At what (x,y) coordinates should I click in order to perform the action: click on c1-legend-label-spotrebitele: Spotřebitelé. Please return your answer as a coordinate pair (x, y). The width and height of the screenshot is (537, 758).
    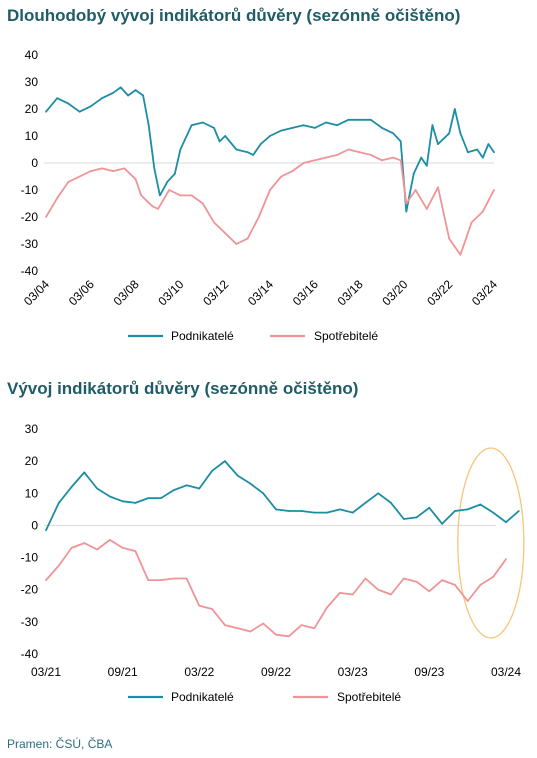
    Looking at the image, I should click on (346, 336).